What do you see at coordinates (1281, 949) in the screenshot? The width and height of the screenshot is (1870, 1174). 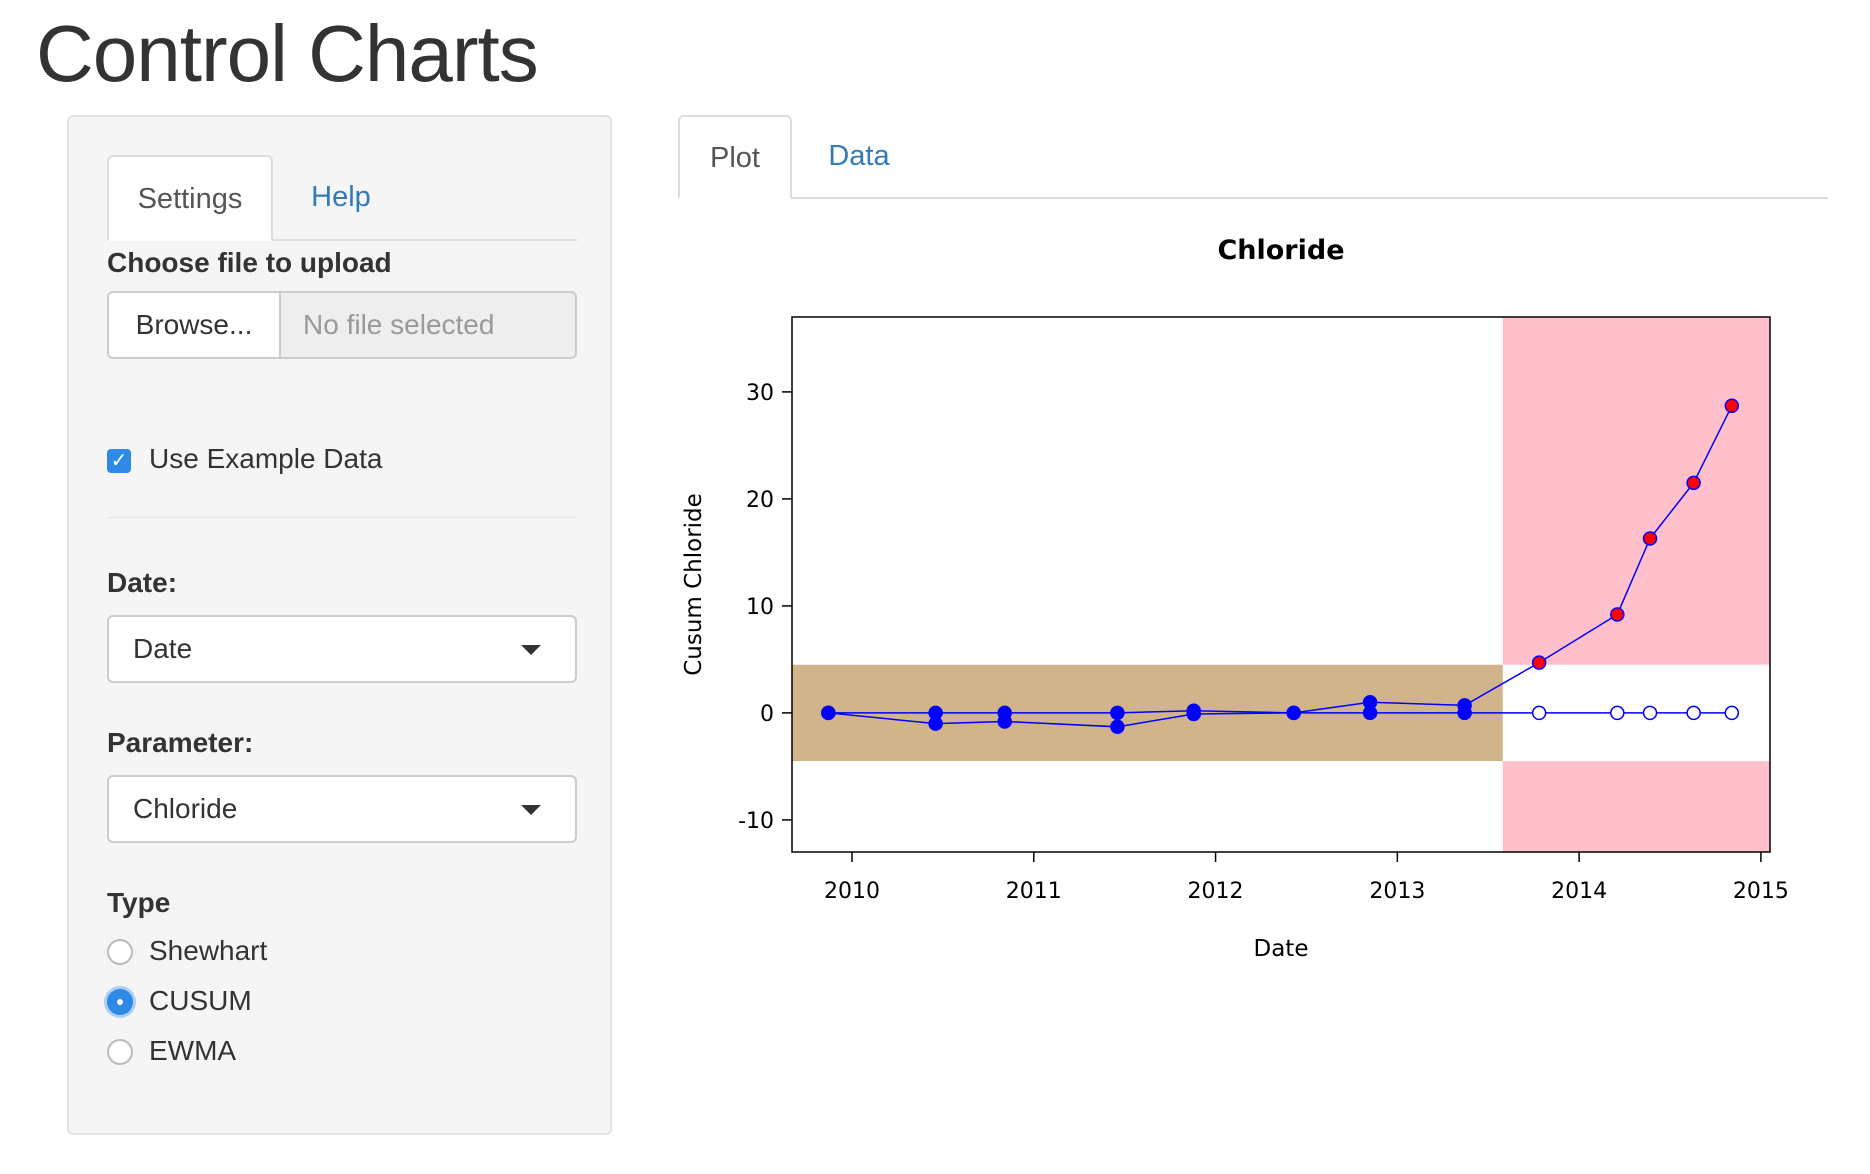 I see `x-axis-label: Date` at bounding box center [1281, 949].